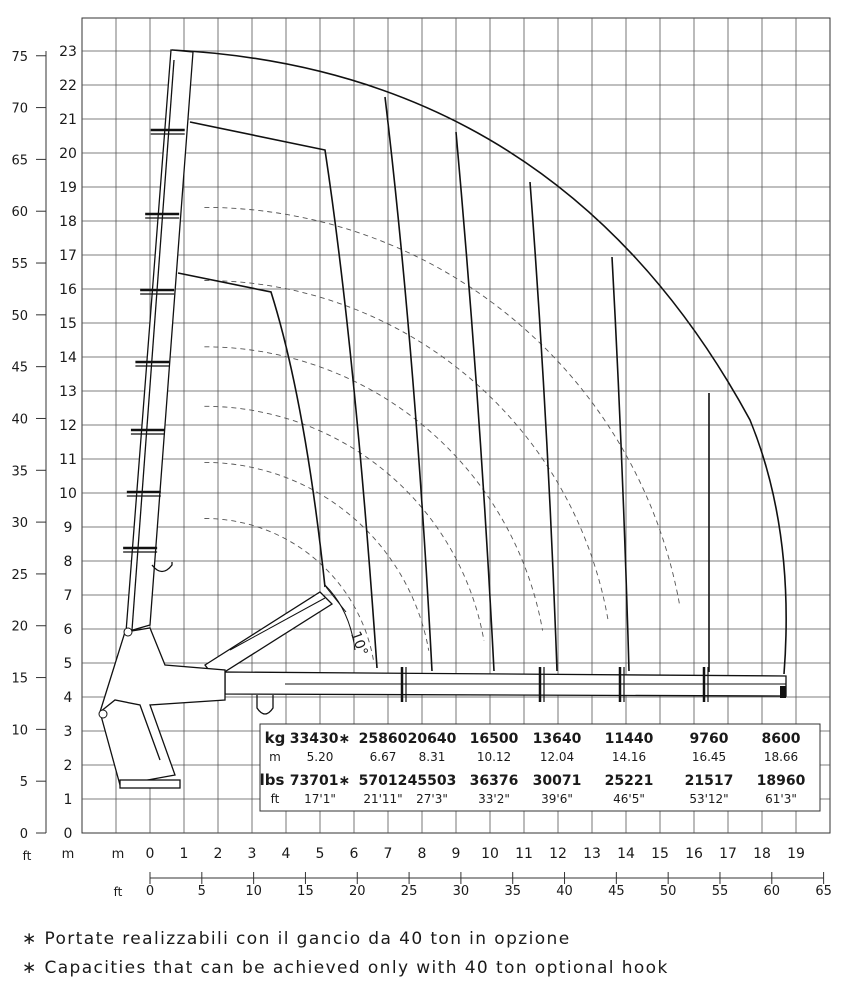 The width and height of the screenshot is (851, 1000). I want to click on y-m-tick-label: 6, so click(68, 630).